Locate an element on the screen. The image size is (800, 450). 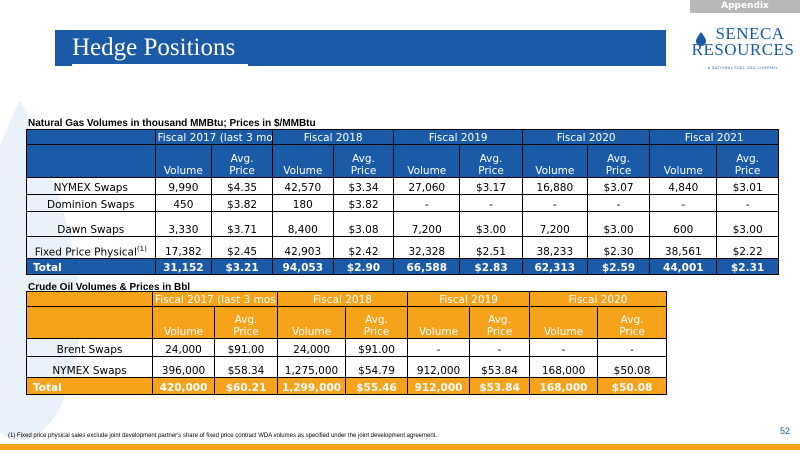
table-cell: $3.01 is located at coordinates (747, 186).